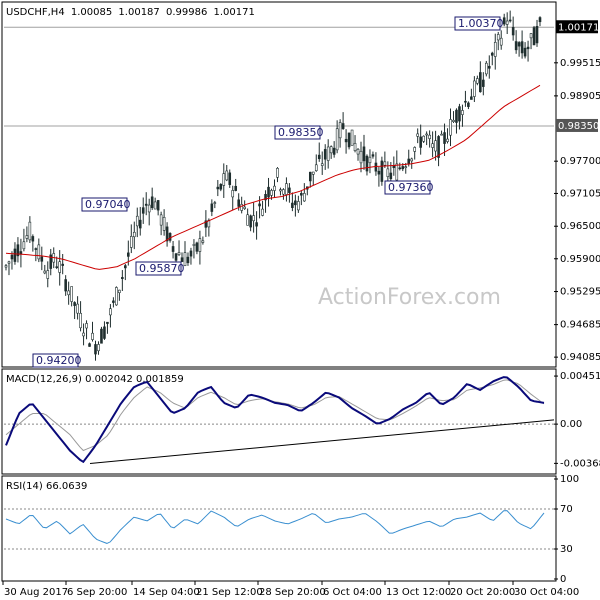 The image size is (600, 600). I want to click on callout-label-0: 1.00370, so click(481, 23).